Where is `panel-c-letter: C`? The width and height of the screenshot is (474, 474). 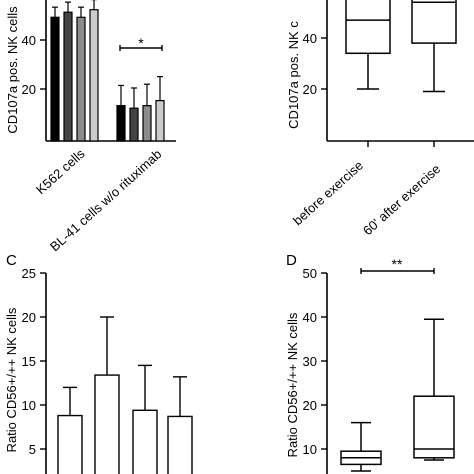
panel-c-letter: C is located at coordinates (11, 260).